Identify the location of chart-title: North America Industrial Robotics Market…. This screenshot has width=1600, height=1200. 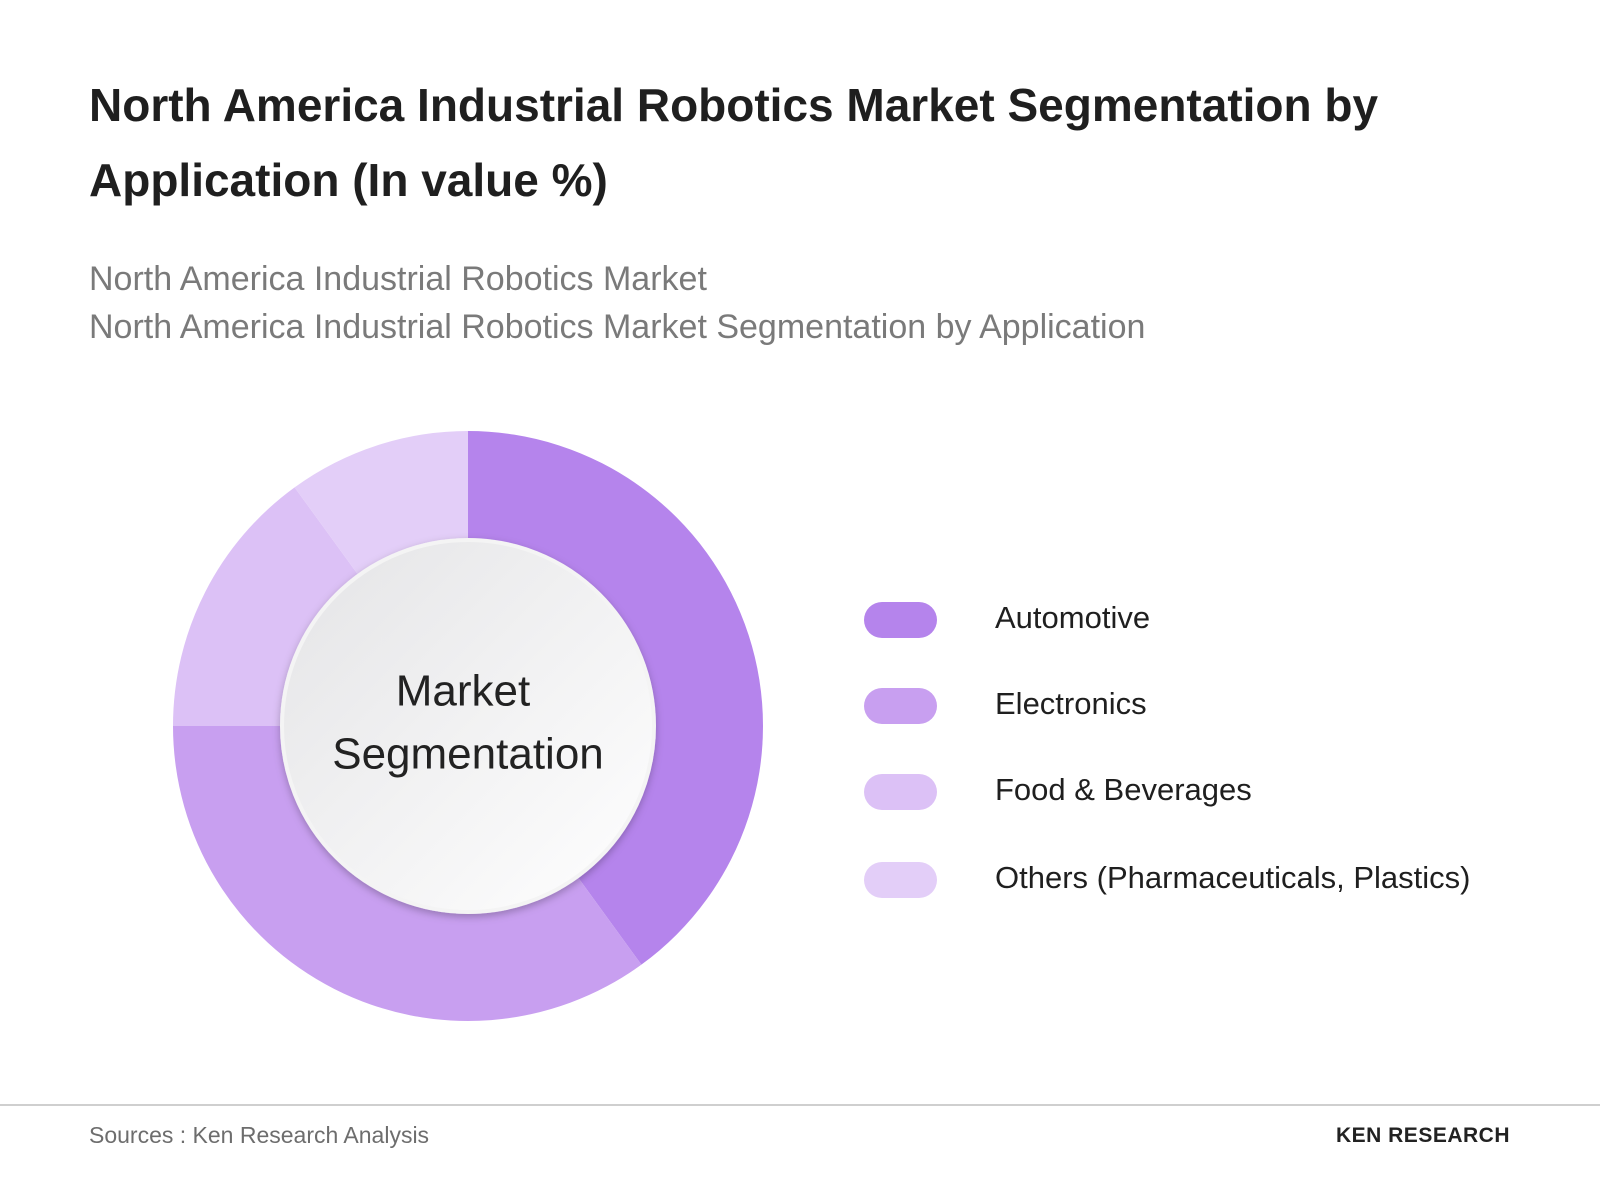
(734, 142).